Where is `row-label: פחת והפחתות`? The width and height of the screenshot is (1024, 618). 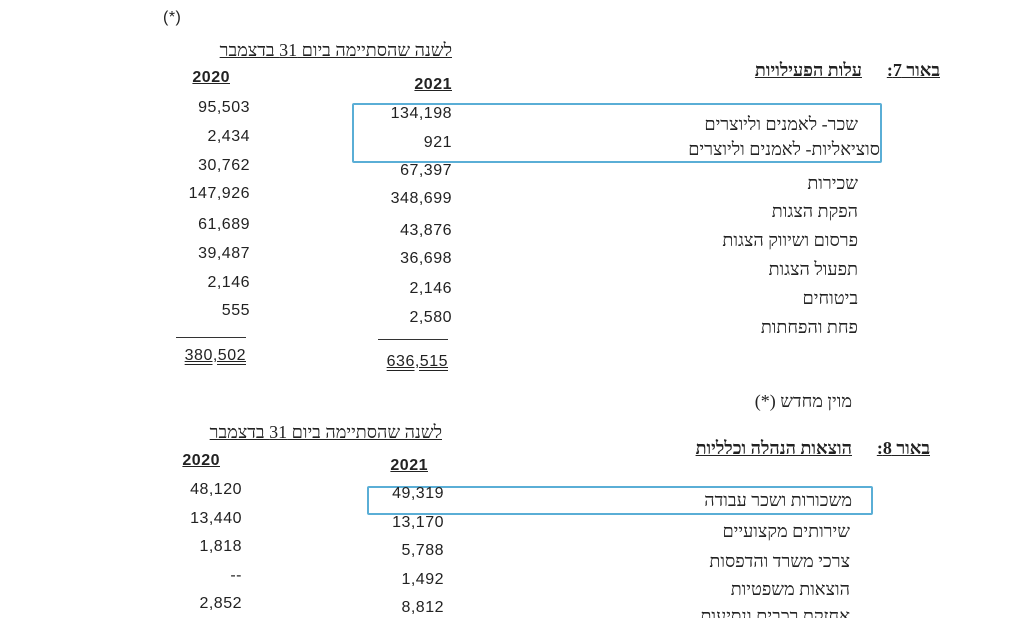 row-label: פחת והפחתות is located at coordinates (809, 327).